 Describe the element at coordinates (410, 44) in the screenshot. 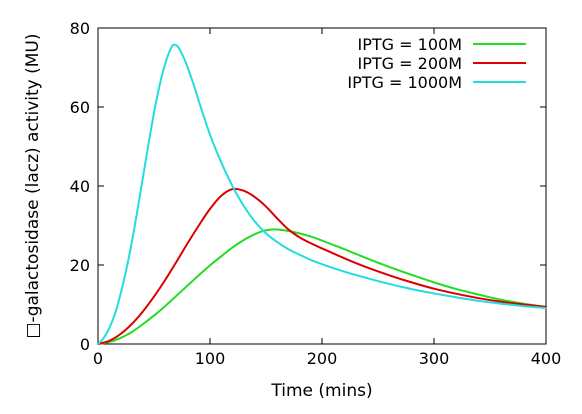

I see `legend-label-1: IPTG = 100M` at that location.